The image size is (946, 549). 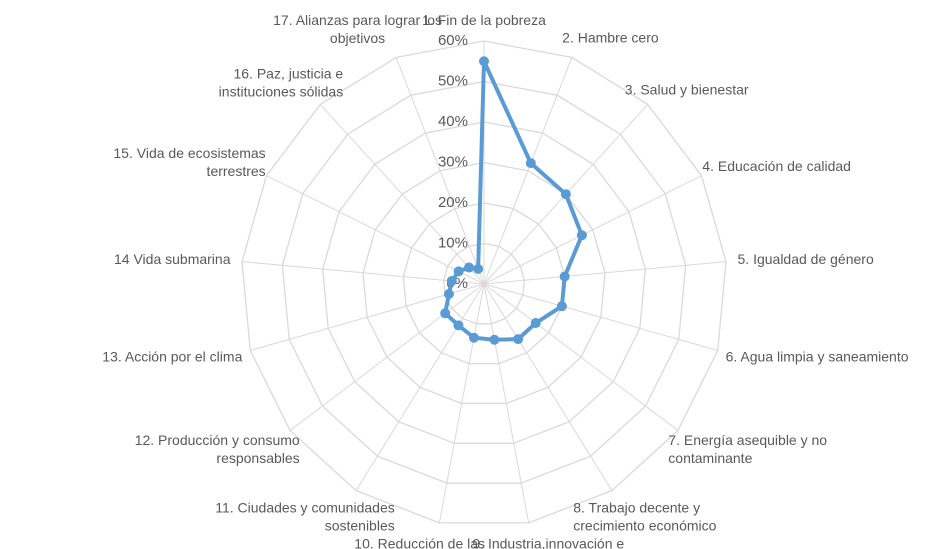 What do you see at coordinates (610, 37) in the screenshot?
I see `category-label: 2. Hambre cero` at bounding box center [610, 37].